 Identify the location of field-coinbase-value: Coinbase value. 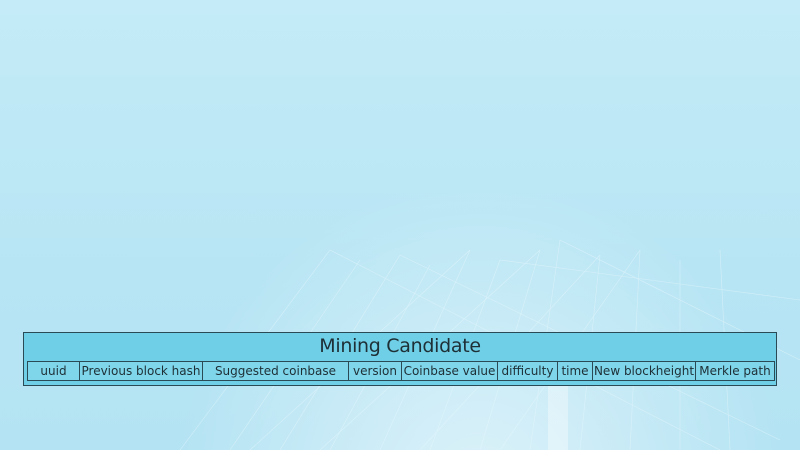
(450, 371).